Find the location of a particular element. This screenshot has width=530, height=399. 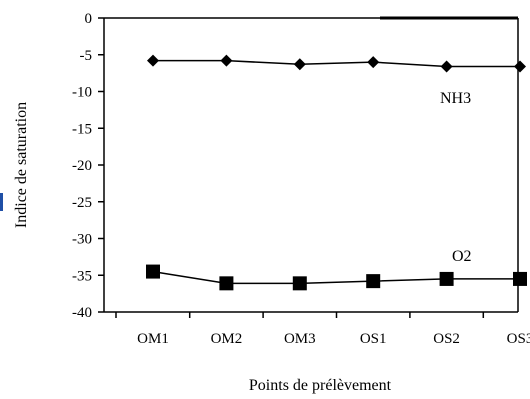

y-tick-label: -30 is located at coordinates (82, 240).